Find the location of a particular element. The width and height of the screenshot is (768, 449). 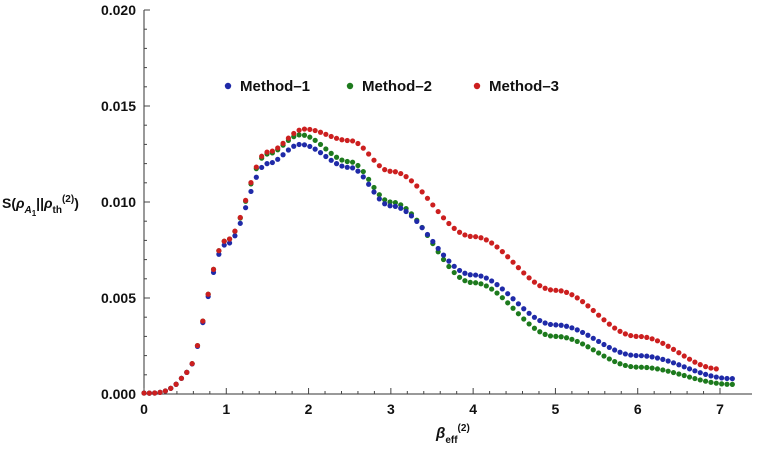

y-tick-label: 0.010 is located at coordinates (118, 202).